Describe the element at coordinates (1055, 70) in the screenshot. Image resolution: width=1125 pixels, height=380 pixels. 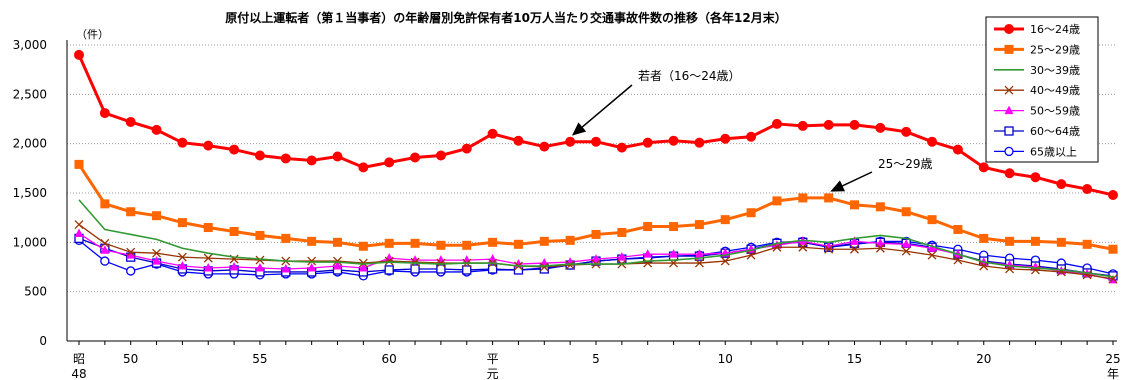
I see `legend-label: 30～39歳` at that location.